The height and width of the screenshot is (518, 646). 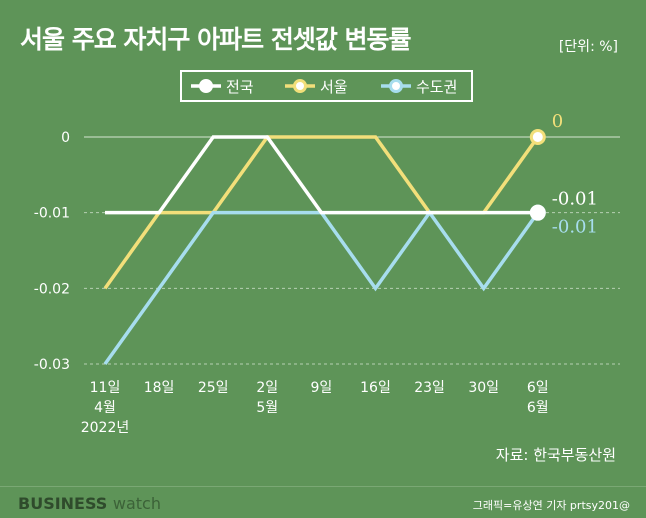 What do you see at coordinates (52, 289) in the screenshot?
I see `y-tick-label: -0.02` at bounding box center [52, 289].